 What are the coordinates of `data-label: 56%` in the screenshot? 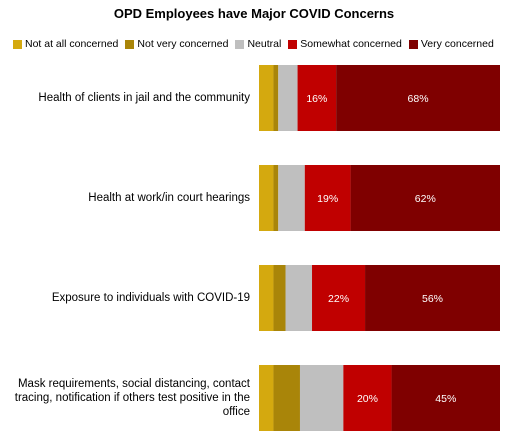 It's located at (432, 299).